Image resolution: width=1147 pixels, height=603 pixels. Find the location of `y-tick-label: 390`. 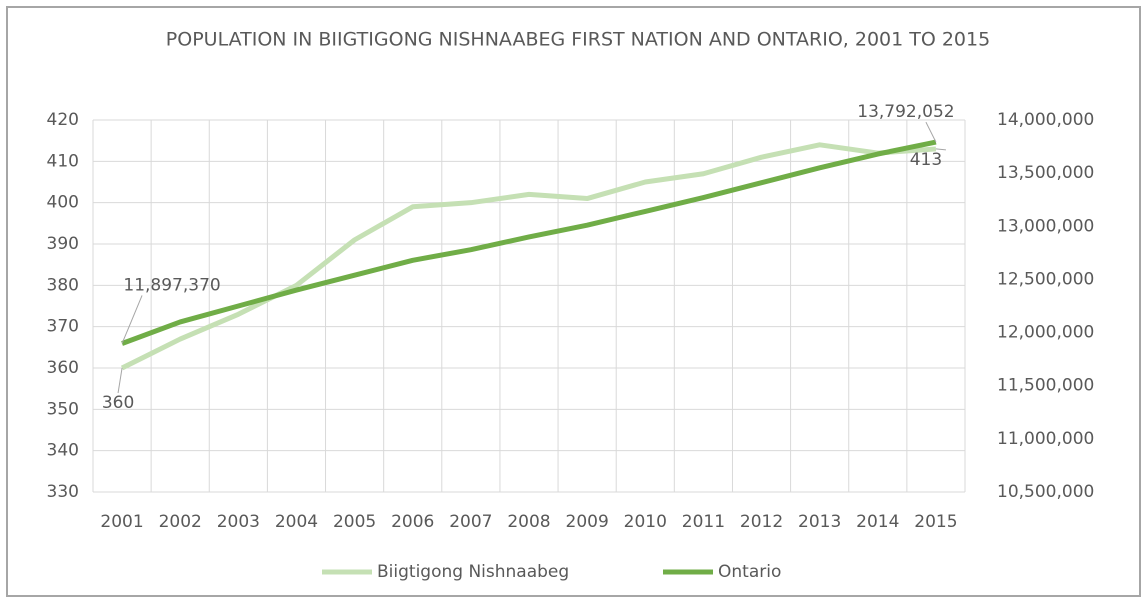

y-tick-label: 390 is located at coordinates (63, 244).